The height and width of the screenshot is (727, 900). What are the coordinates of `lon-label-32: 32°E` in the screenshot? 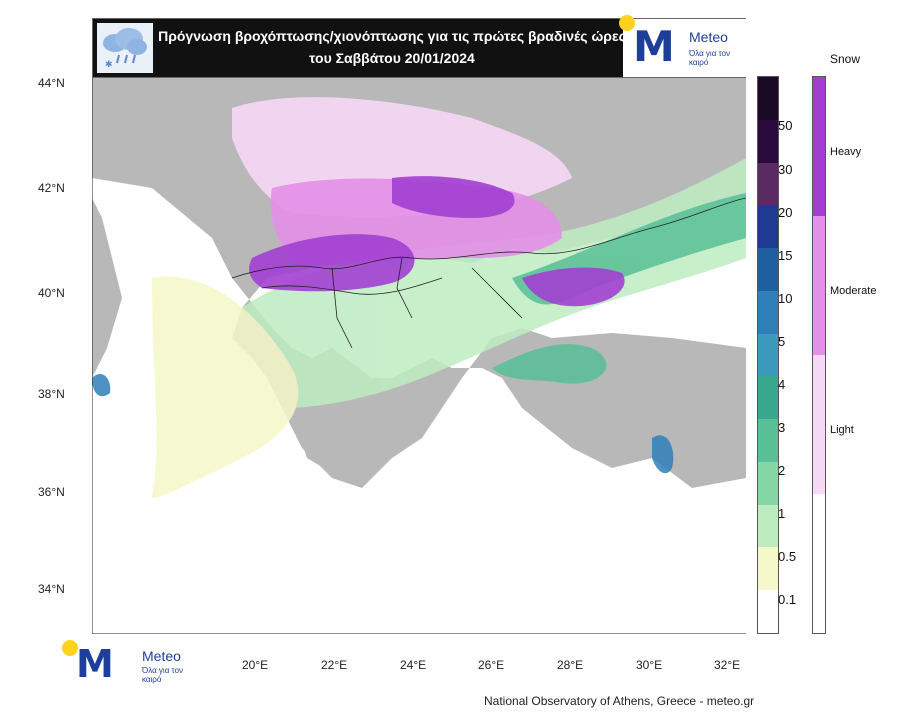 It's located at (727, 665).